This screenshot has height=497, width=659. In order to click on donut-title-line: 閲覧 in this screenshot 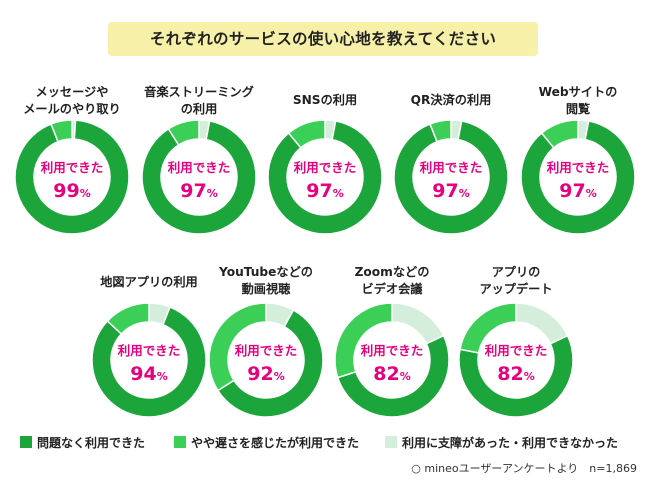, I will do `click(578, 109)`.